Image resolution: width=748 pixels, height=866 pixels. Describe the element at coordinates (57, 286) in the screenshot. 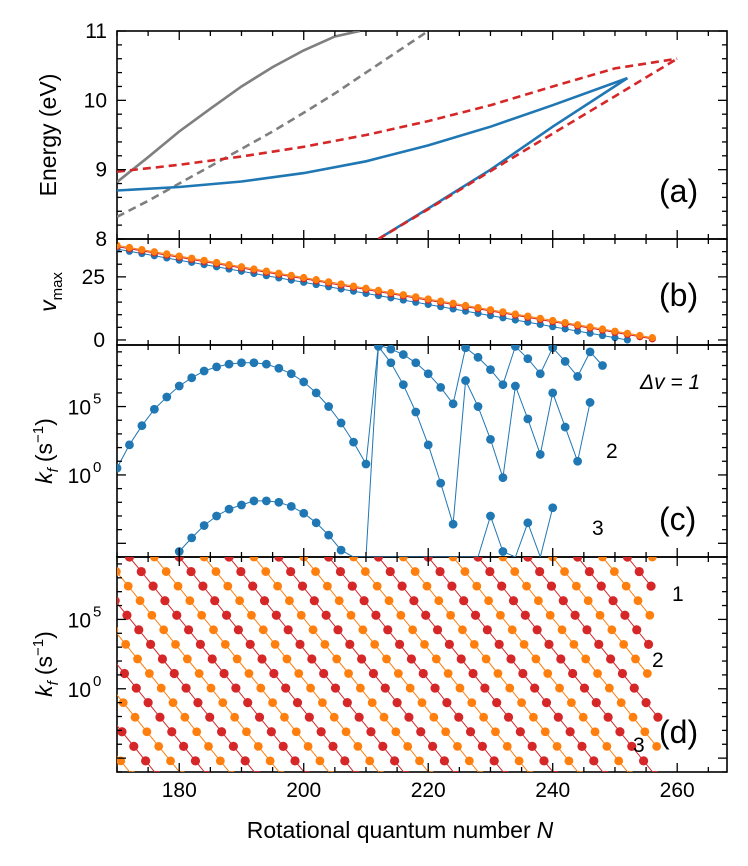

I see `panel-b-ylabel-sub: max` at that location.